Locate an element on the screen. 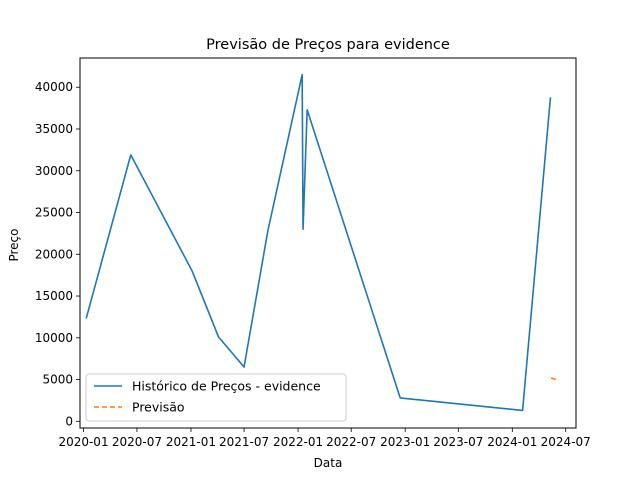  y-tick-label: 10000 is located at coordinates (54, 338).